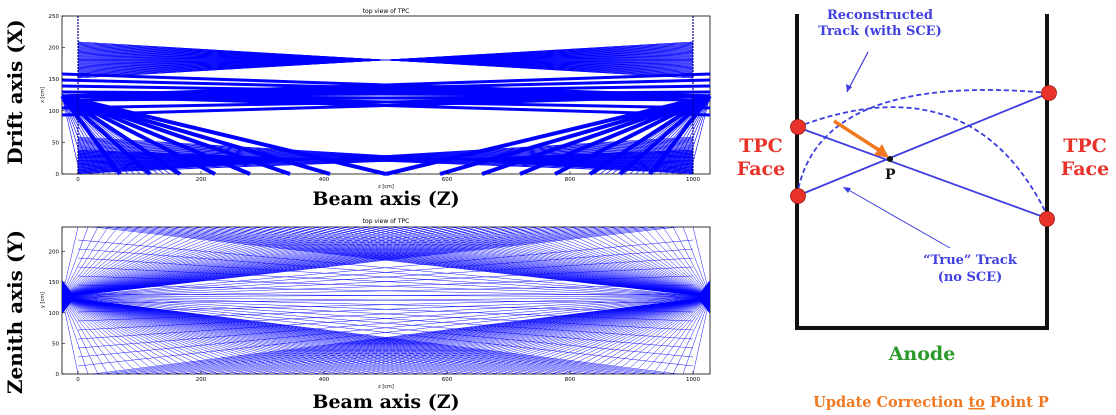 This screenshot has height=415, width=1116. Describe the element at coordinates (54, 253) in the screenshot. I see `bottom-y-tick-label: 200` at that location.